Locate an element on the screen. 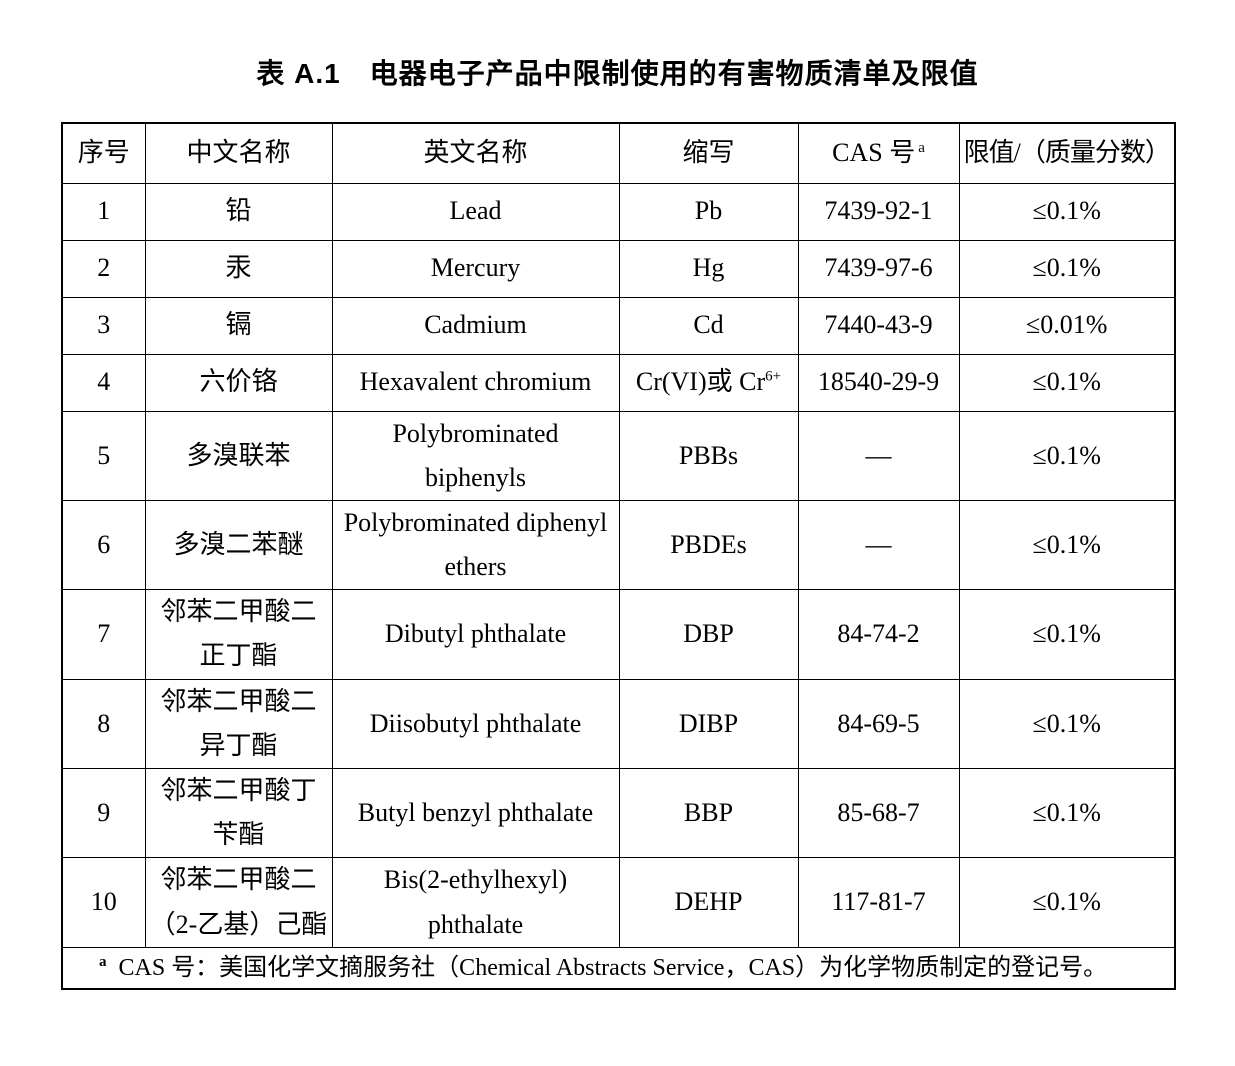 Image resolution: width=1235 pixels, height=1066 pixels. abbr-cell: Cr(VI)或 Cr6+ is located at coordinates (708, 382).